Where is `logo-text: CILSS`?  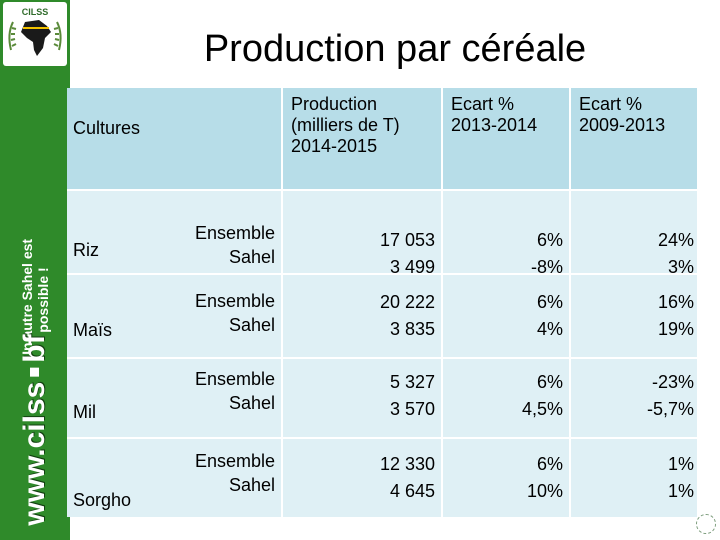 logo-text: CILSS is located at coordinates (35, 12).